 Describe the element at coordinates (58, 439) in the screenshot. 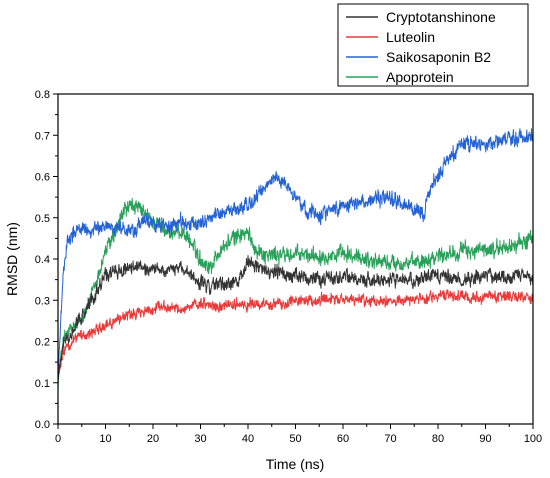

I see `x-tick-label: 0` at that location.